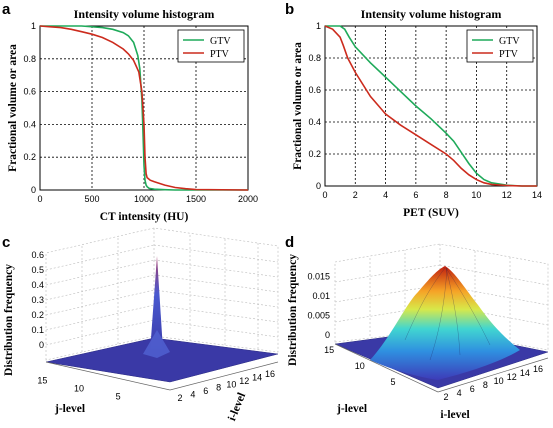 This screenshot has height=428, width=553. What do you see at coordinates (37, 270) in the screenshot?
I see `z-tick-label: 0.5` at bounding box center [37, 270].